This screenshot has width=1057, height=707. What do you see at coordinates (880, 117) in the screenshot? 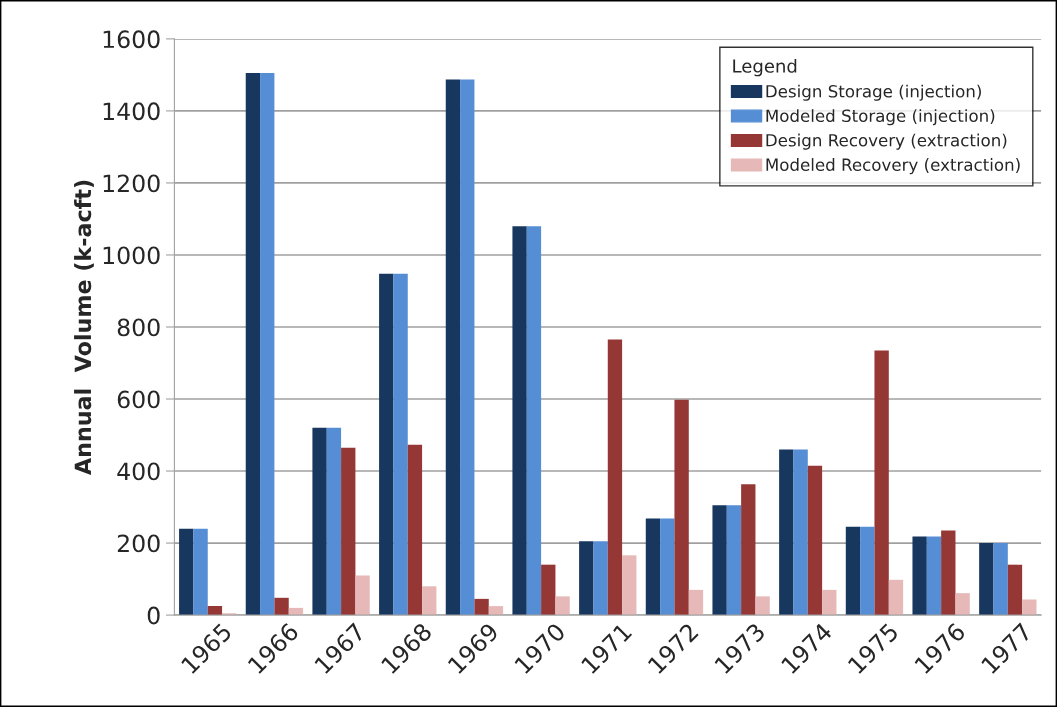
I see `legend-label: Modeled Storage (injection)` at bounding box center [880, 117].